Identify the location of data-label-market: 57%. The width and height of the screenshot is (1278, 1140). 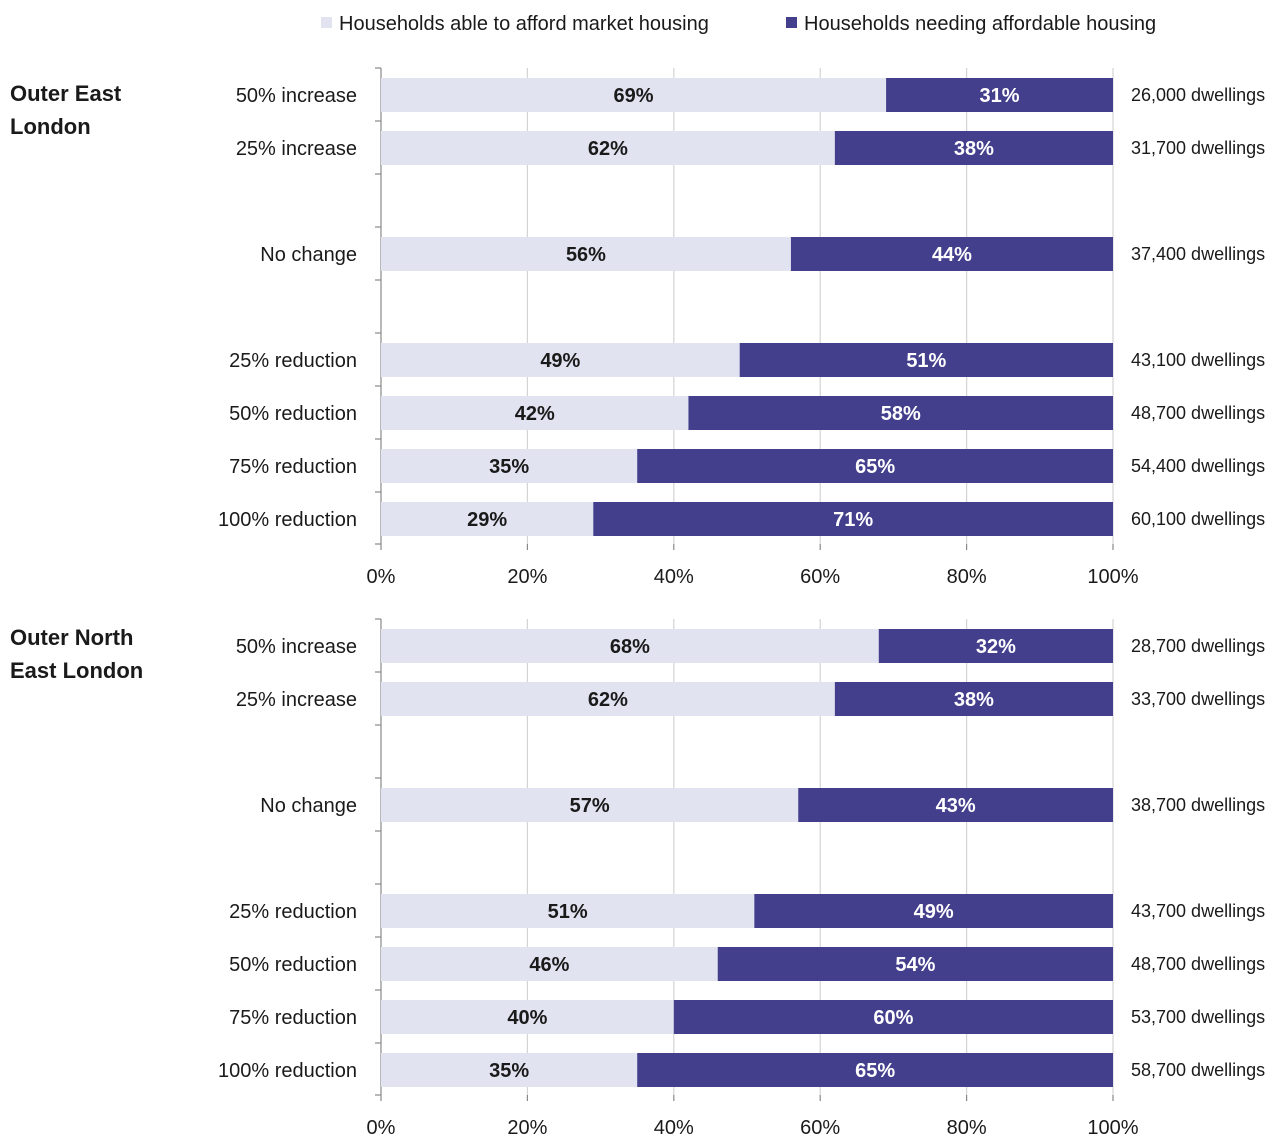
(590, 806).